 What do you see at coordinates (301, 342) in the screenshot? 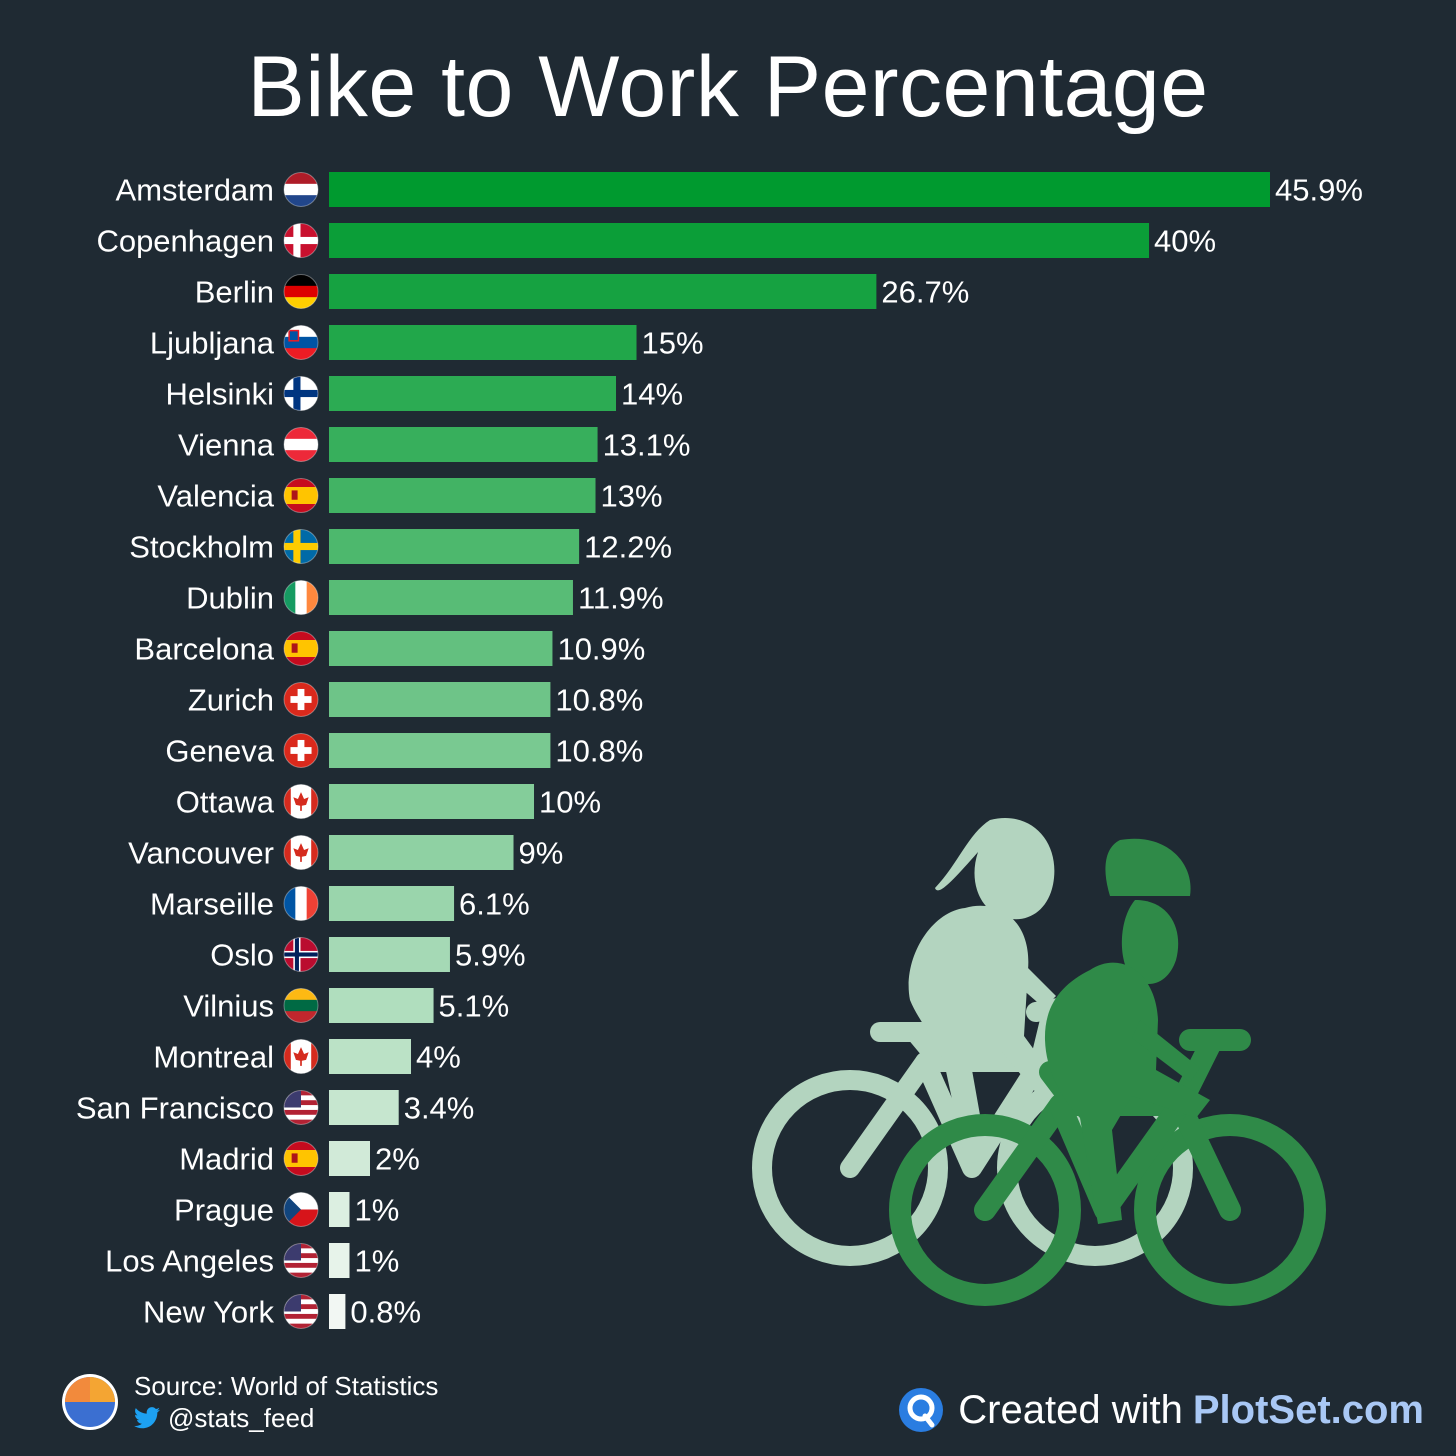
I see `slovenia-flag-icon` at bounding box center [301, 342].